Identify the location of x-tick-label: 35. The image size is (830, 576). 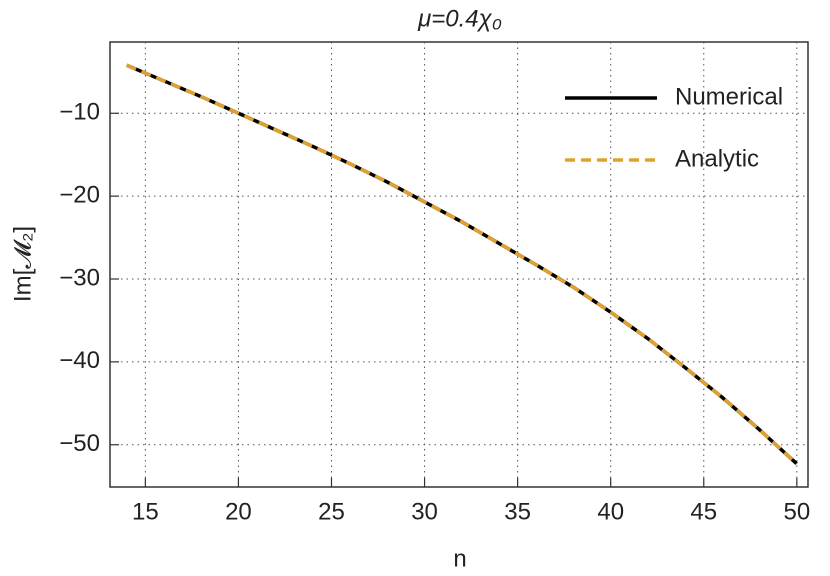
(517, 511).